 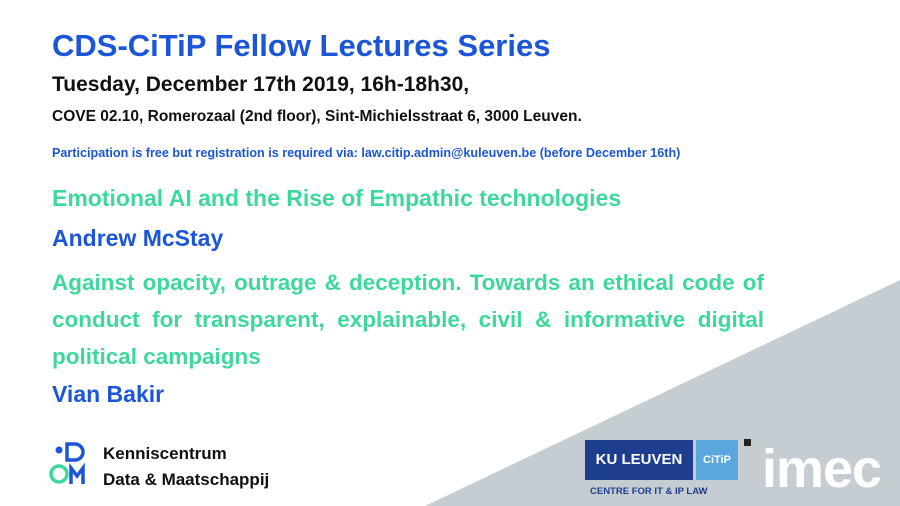 I want to click on logo-text: Data & Maatschappij, so click(x=186, y=479).